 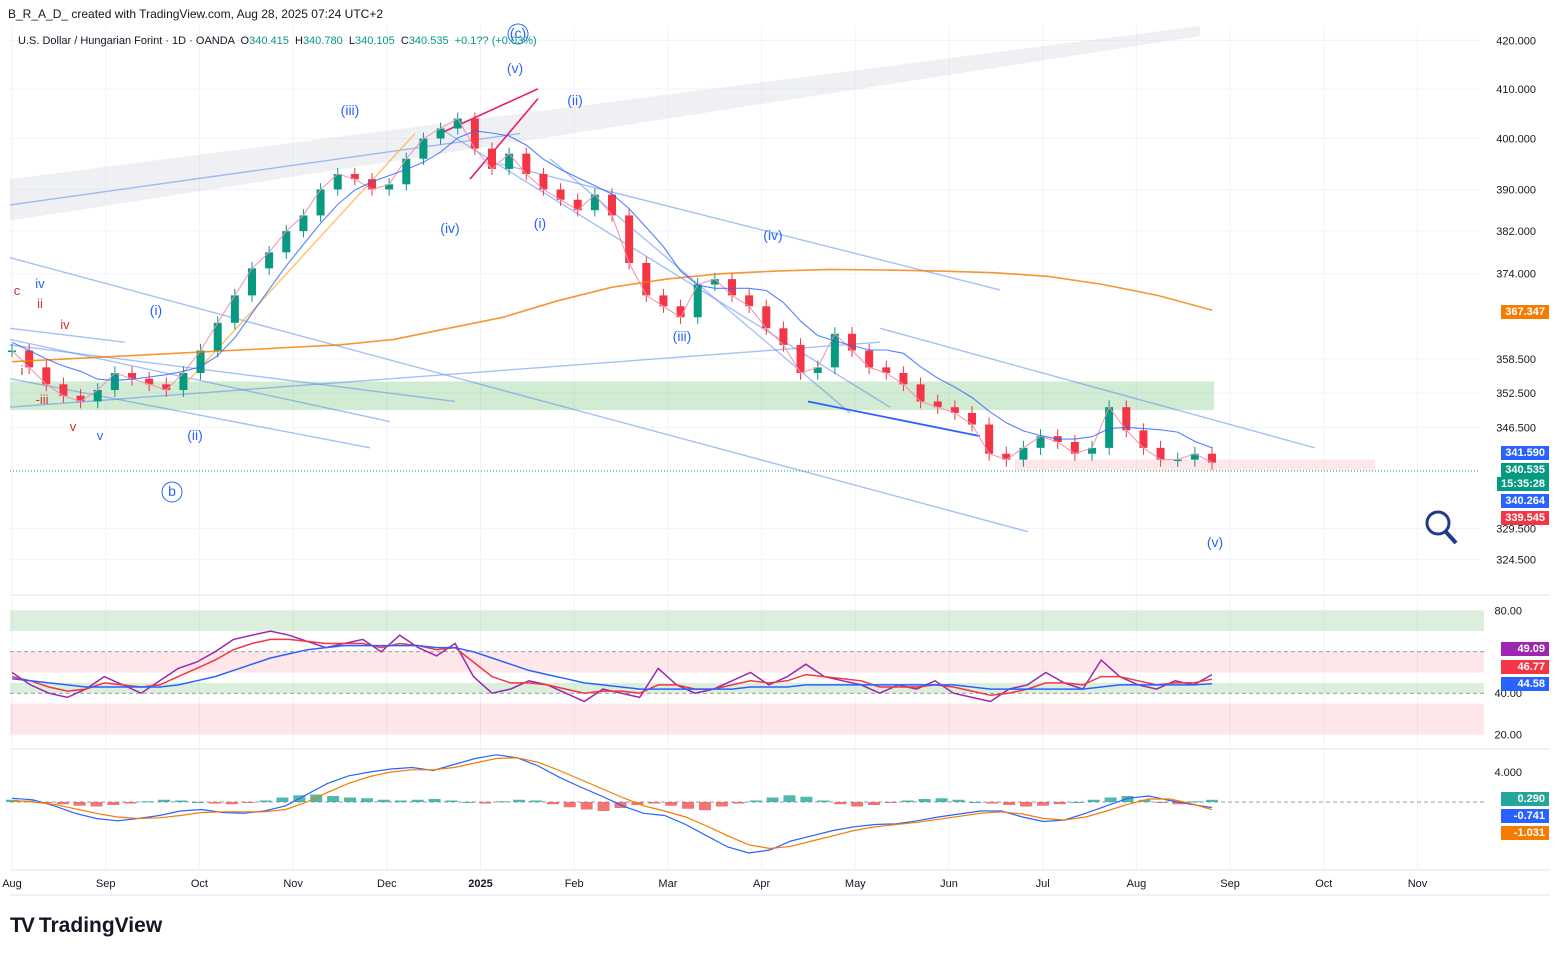 I want to click on time-tick-label: 2025, so click(x=480, y=884).